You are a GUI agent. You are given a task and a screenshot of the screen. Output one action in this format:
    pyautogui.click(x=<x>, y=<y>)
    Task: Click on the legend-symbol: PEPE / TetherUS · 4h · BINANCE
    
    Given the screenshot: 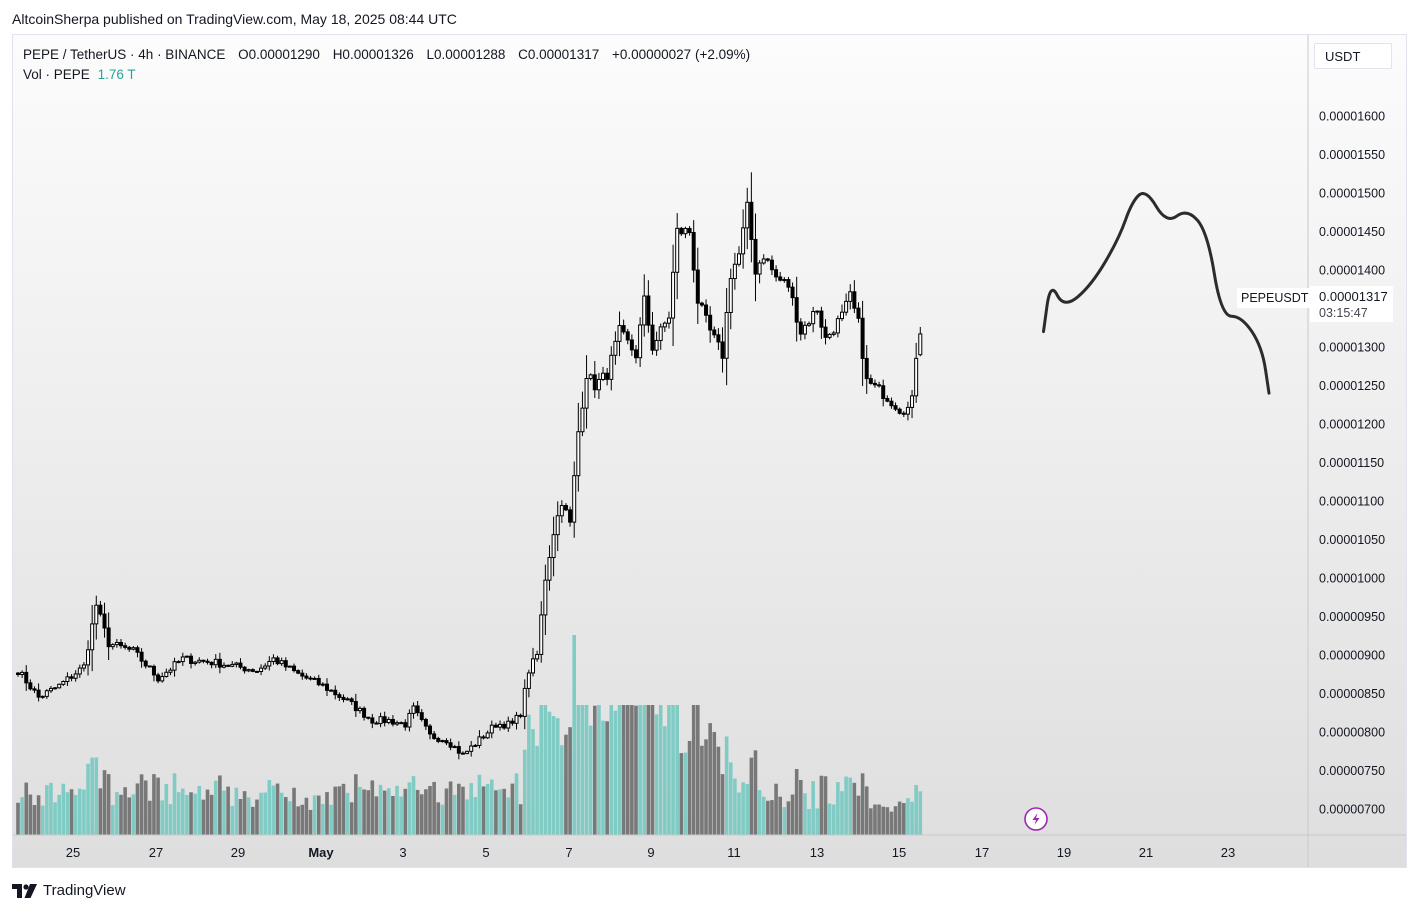 What is the action you would take?
    pyautogui.click(x=124, y=54)
    